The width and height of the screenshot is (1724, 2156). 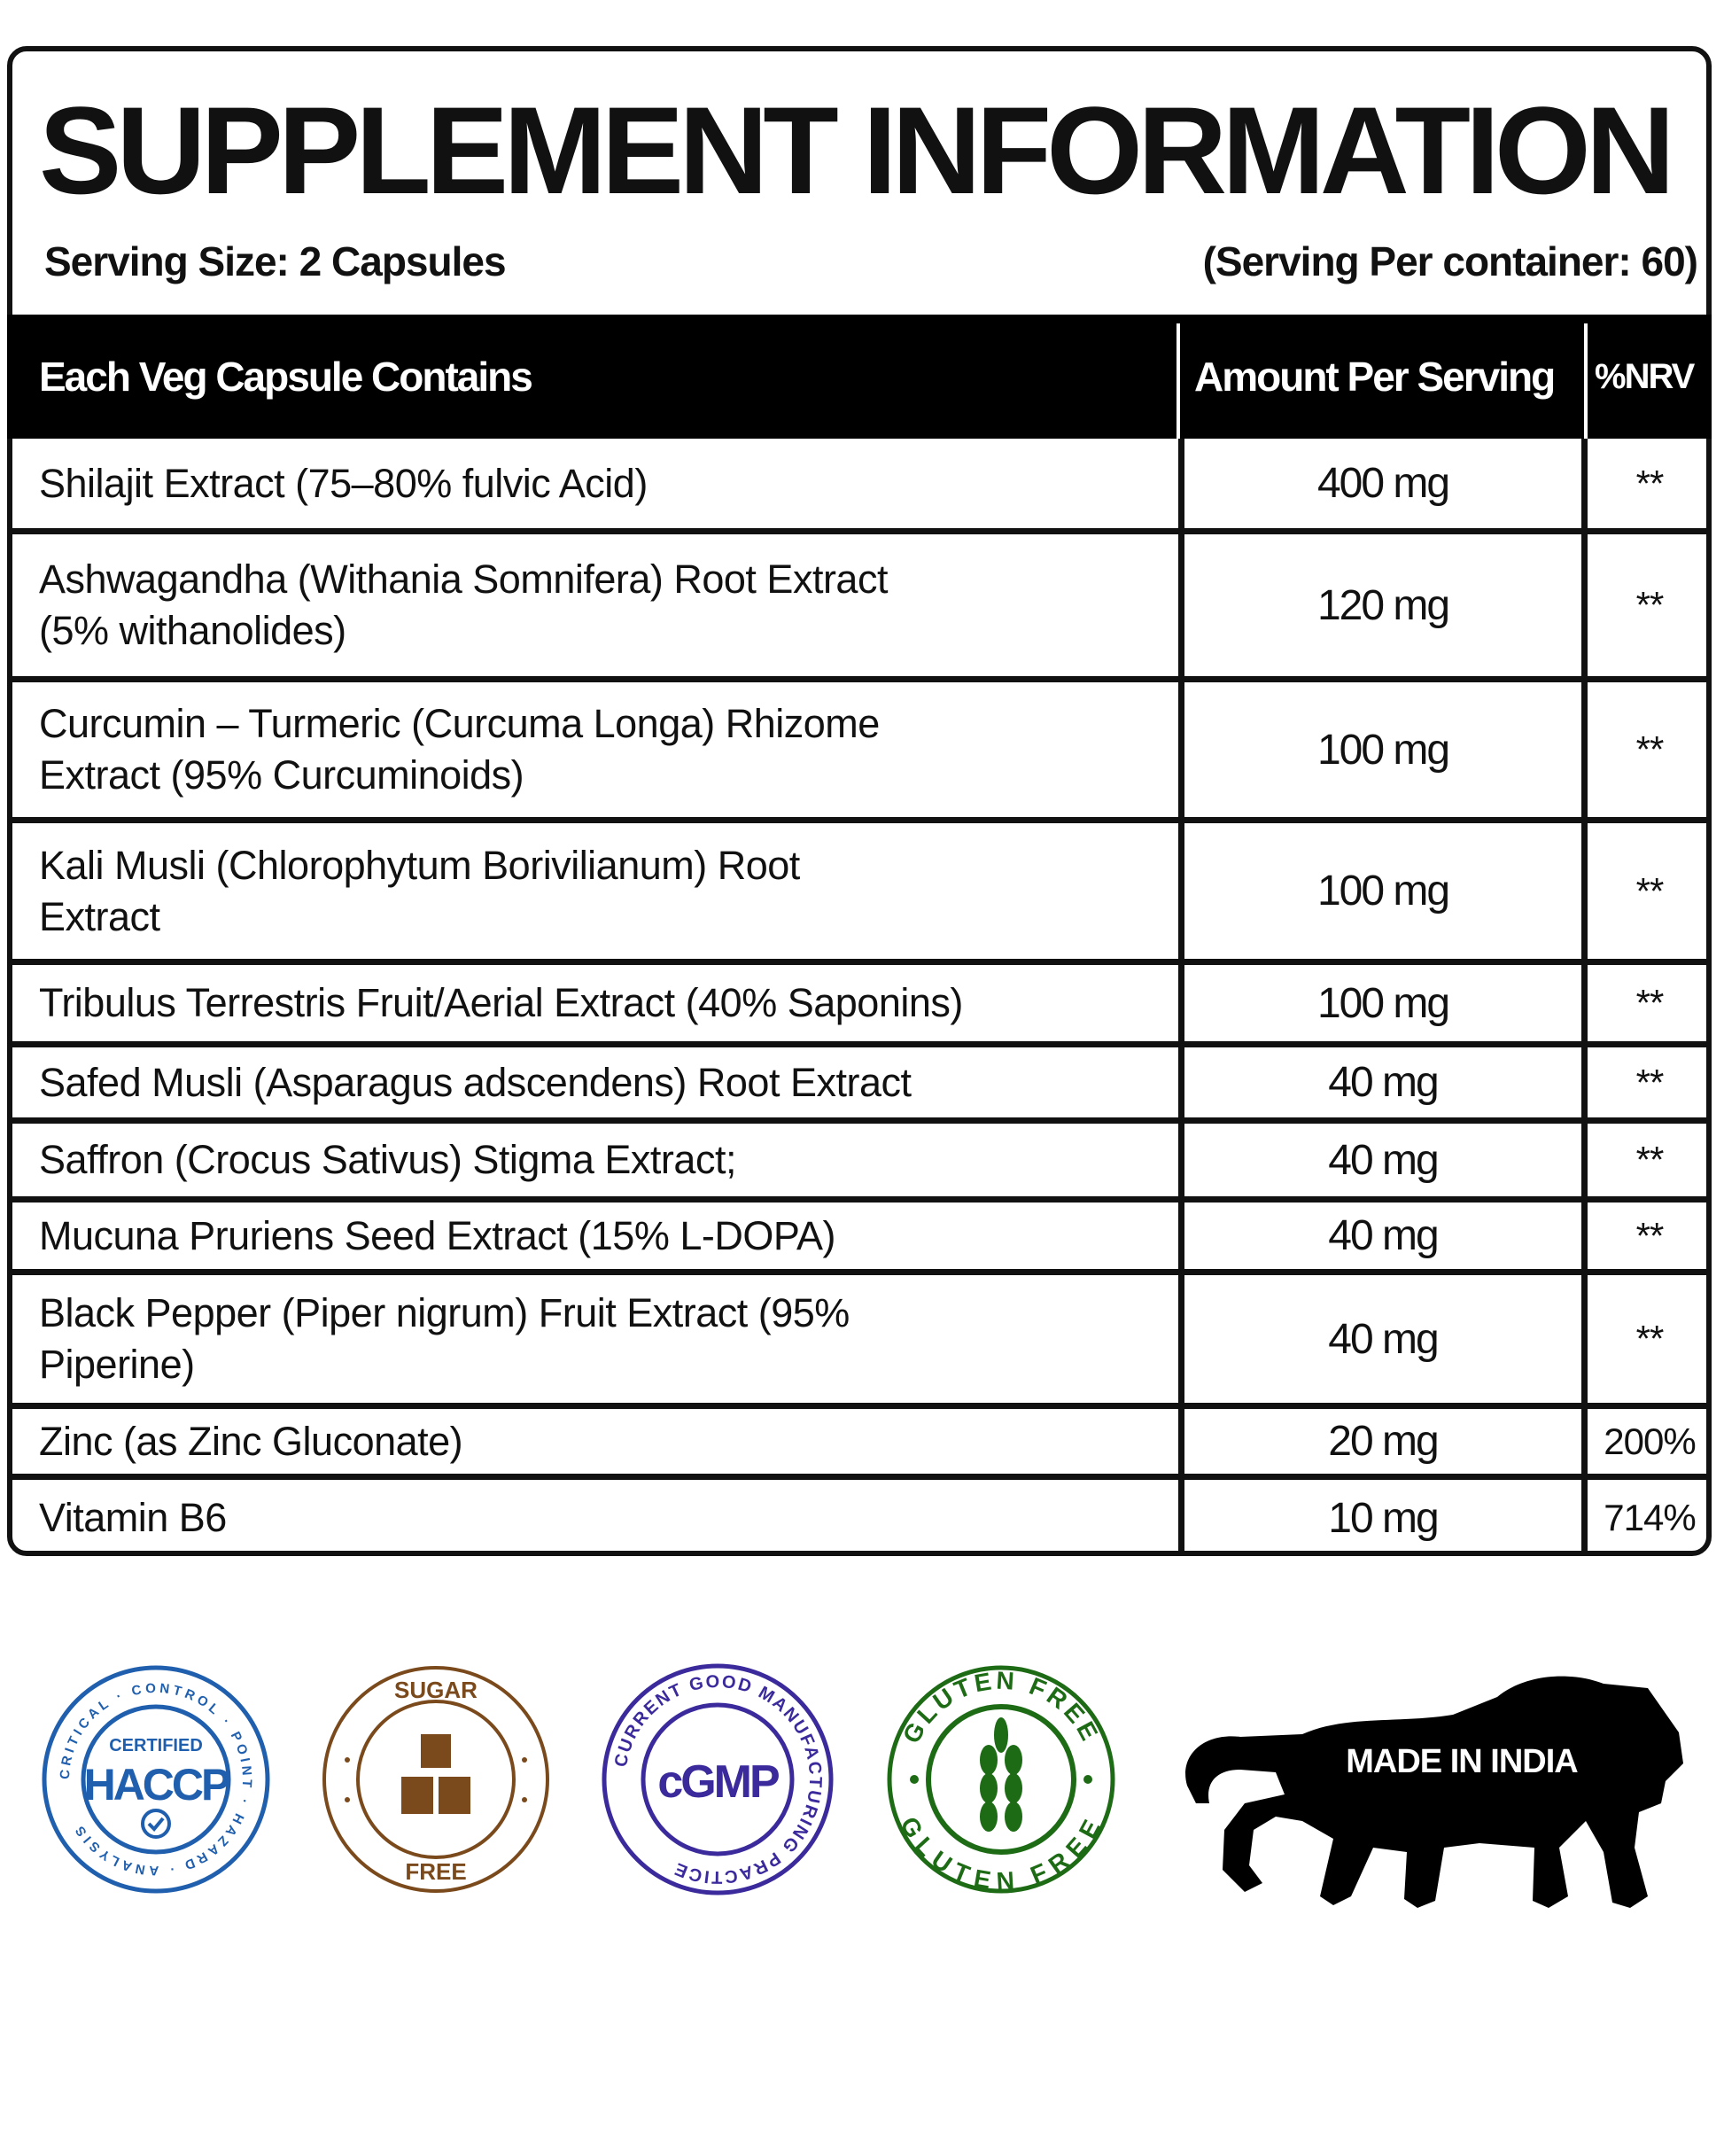 What do you see at coordinates (436, 1690) in the screenshot?
I see `svg-text: SUGAR` at bounding box center [436, 1690].